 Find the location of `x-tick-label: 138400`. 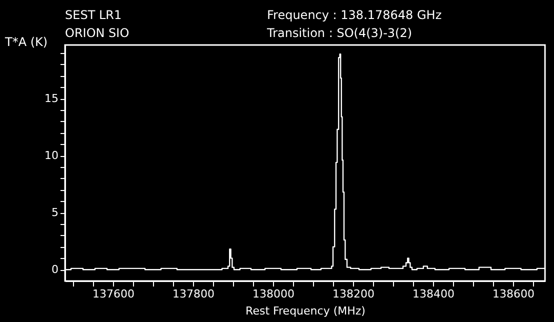

x-tick-label: 138400 is located at coordinates (433, 294).